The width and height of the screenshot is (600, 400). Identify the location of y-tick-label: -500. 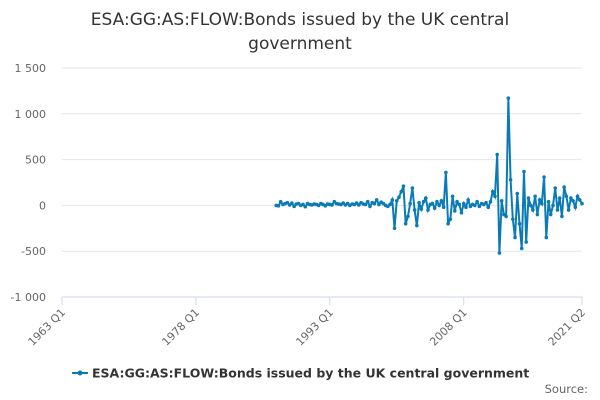
(33, 251).